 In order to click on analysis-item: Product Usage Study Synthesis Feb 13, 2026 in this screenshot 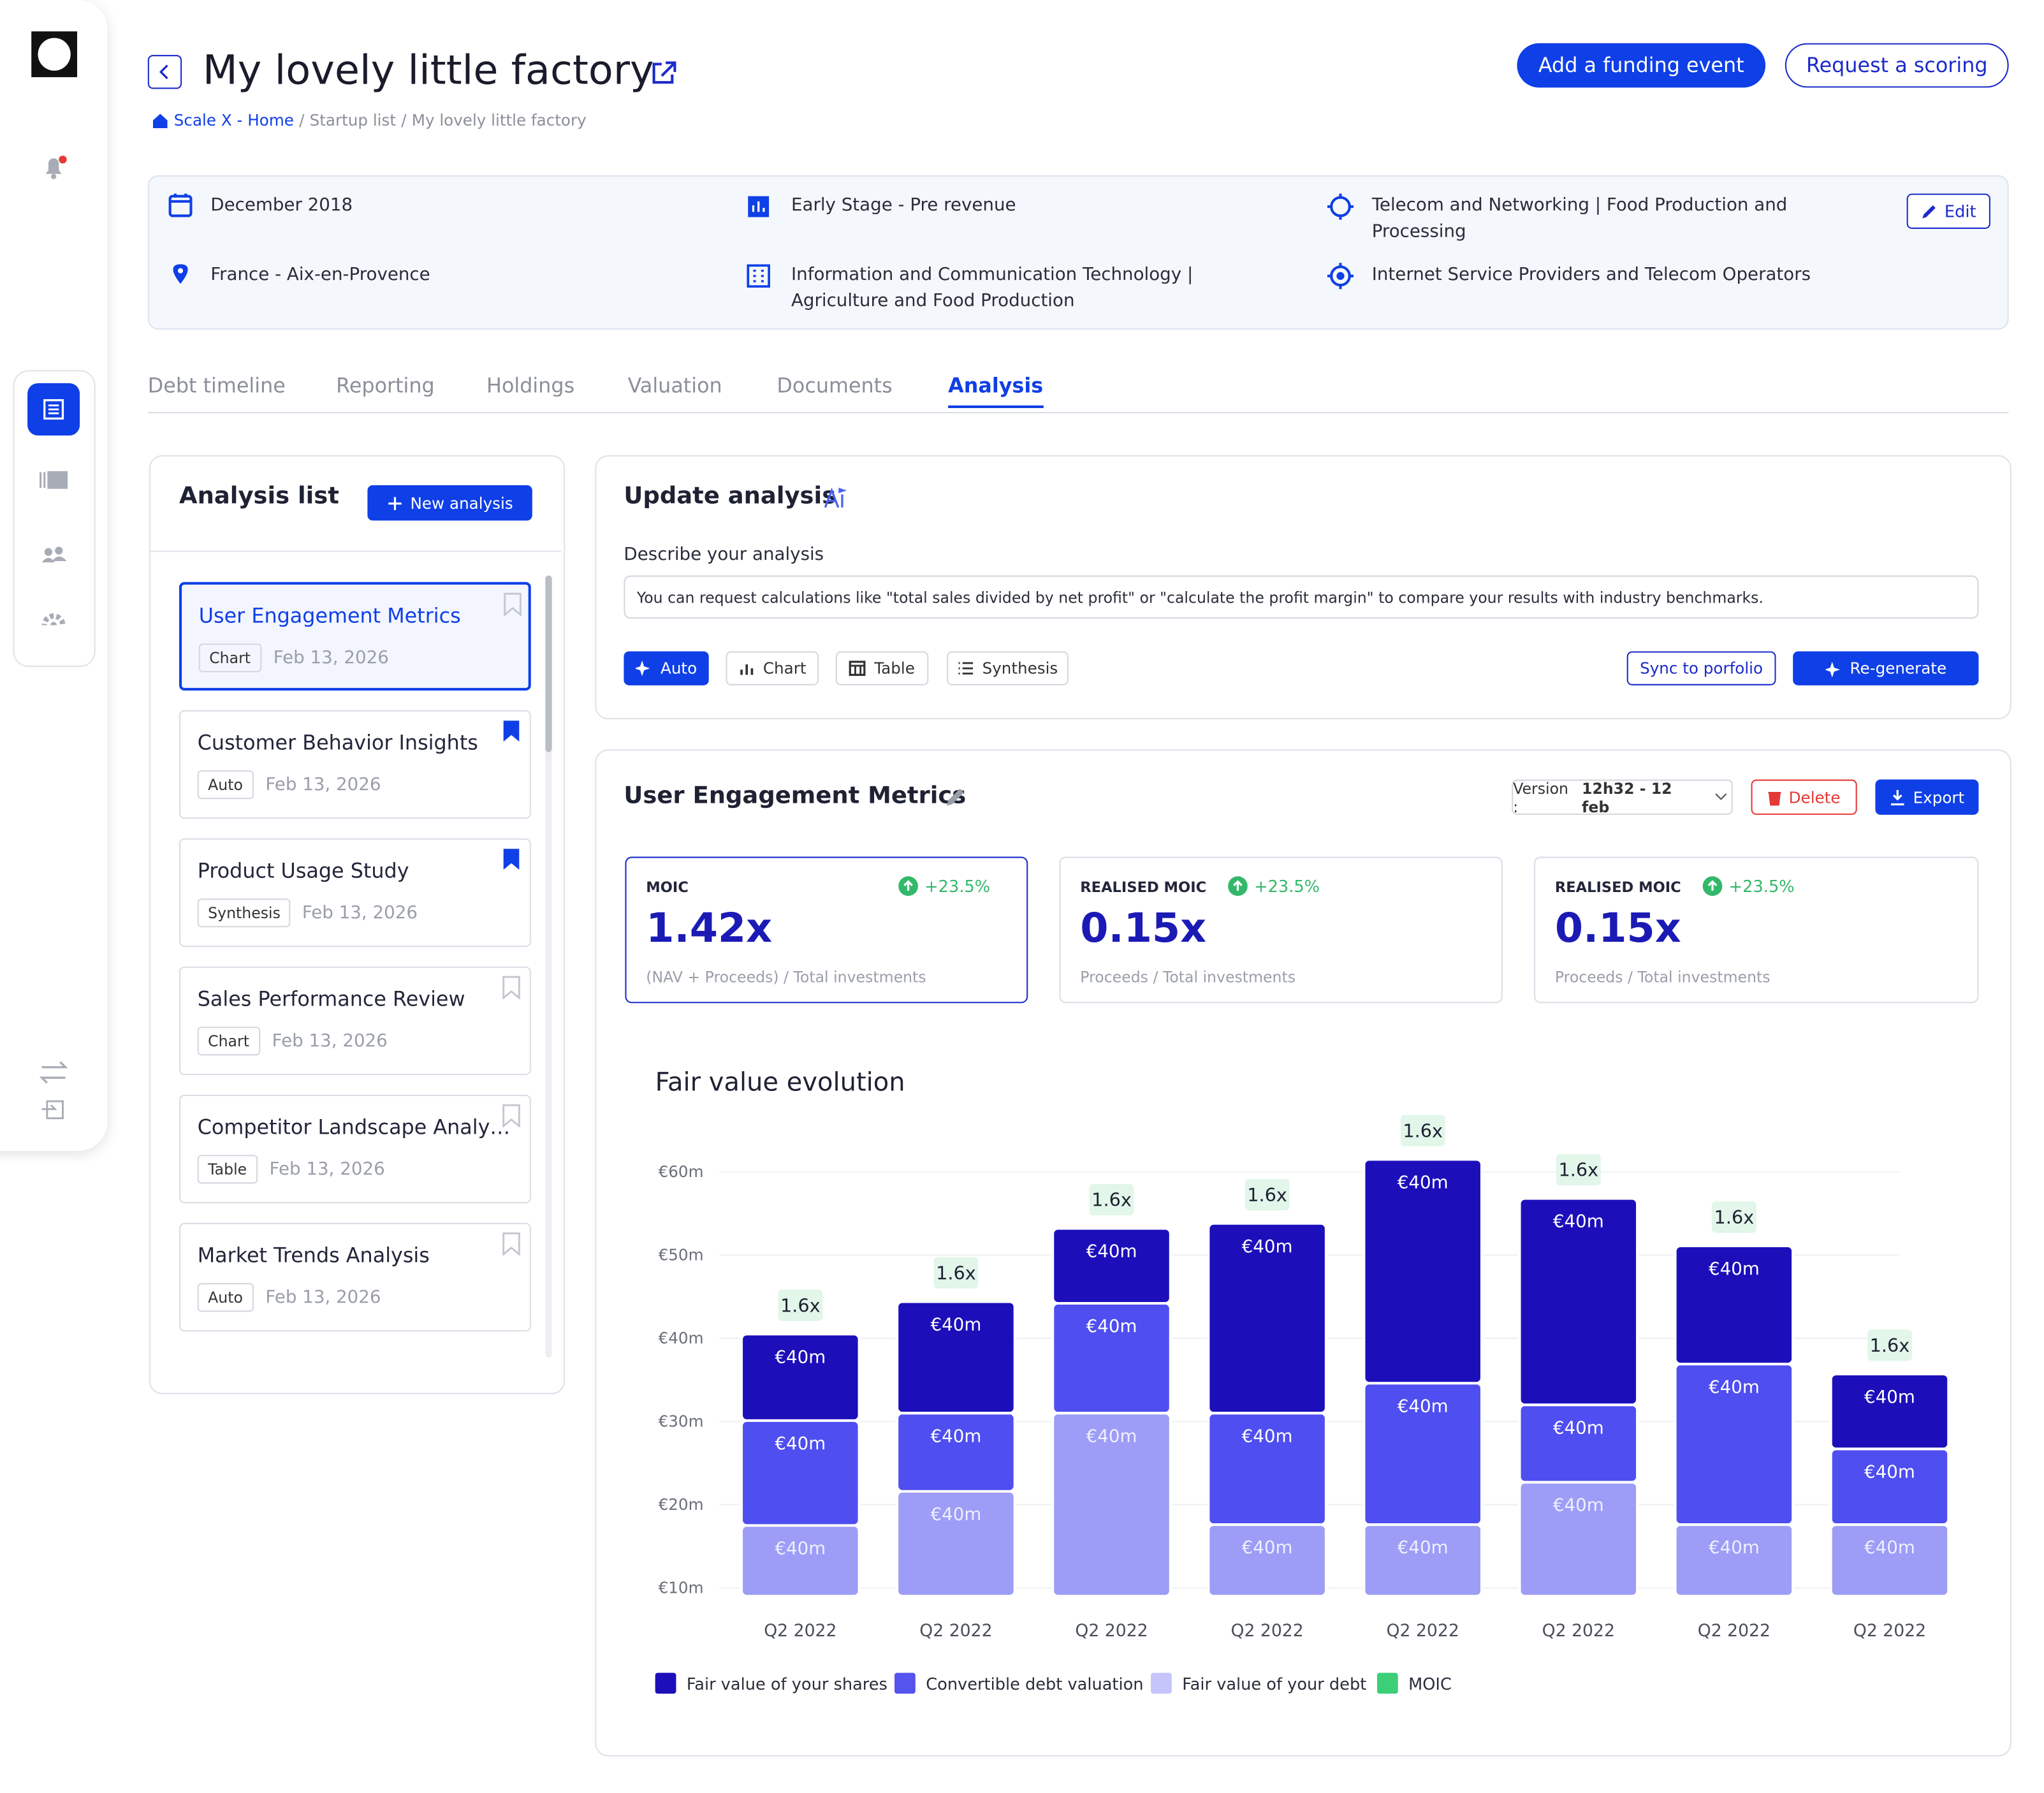, I will do `click(355, 893)`.